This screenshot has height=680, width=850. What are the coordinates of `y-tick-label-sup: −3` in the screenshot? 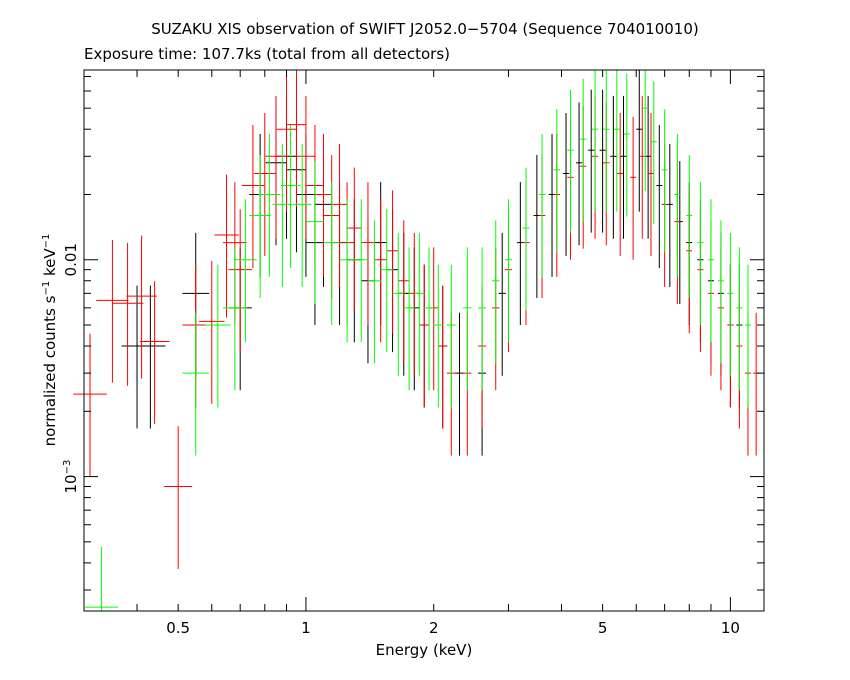 It's located at (67, 467).